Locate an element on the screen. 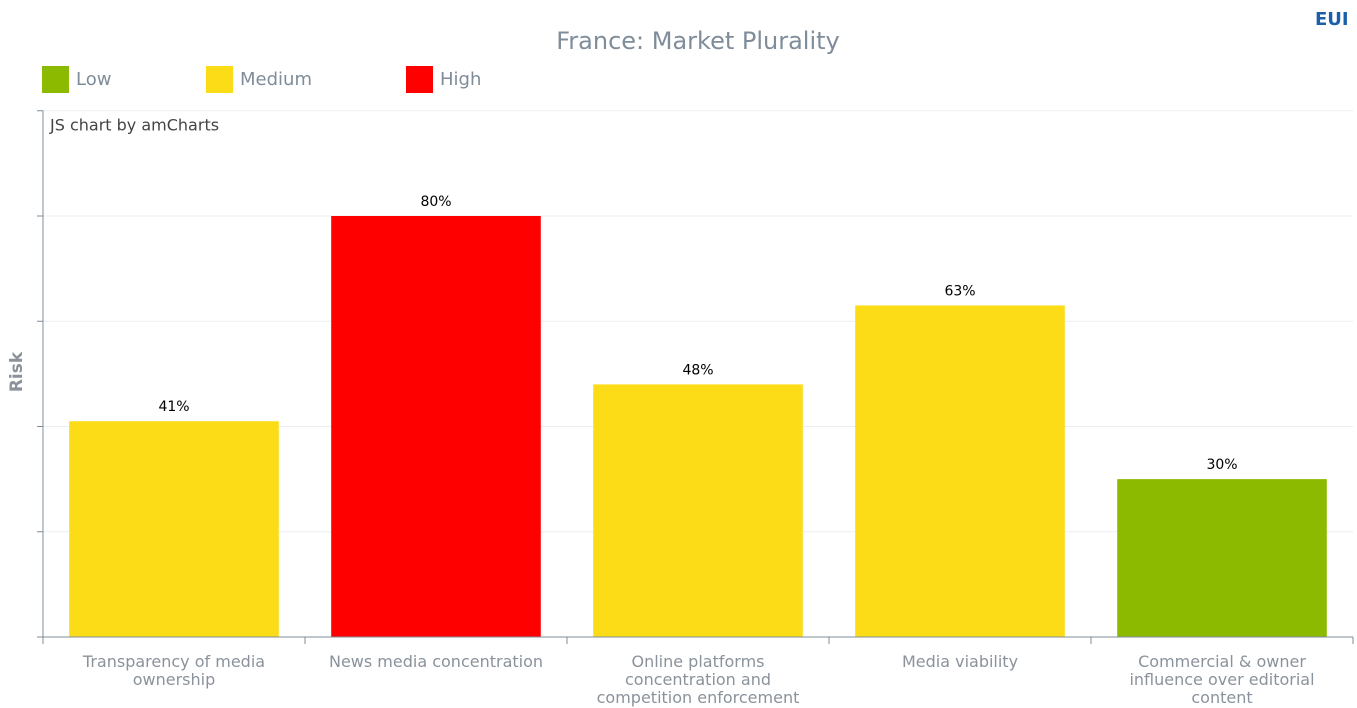 The image size is (1357, 708). credit: JS chart by amCharts is located at coordinates (134, 125).